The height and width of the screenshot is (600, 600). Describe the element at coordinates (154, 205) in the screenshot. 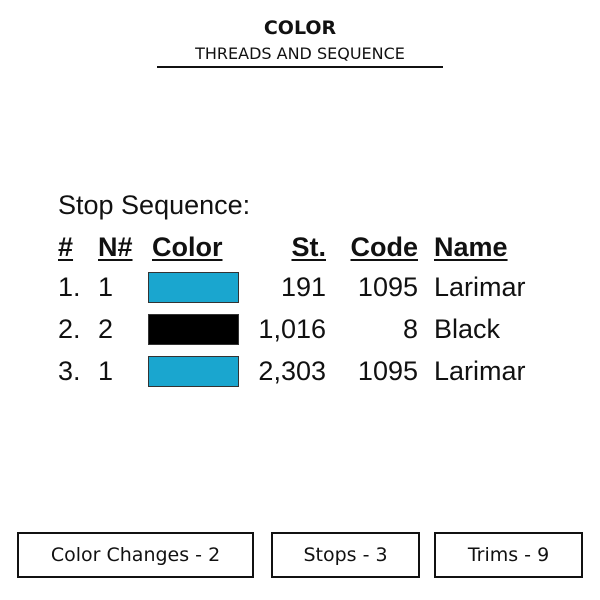

I see `section-title: Stop Sequence:` at that location.